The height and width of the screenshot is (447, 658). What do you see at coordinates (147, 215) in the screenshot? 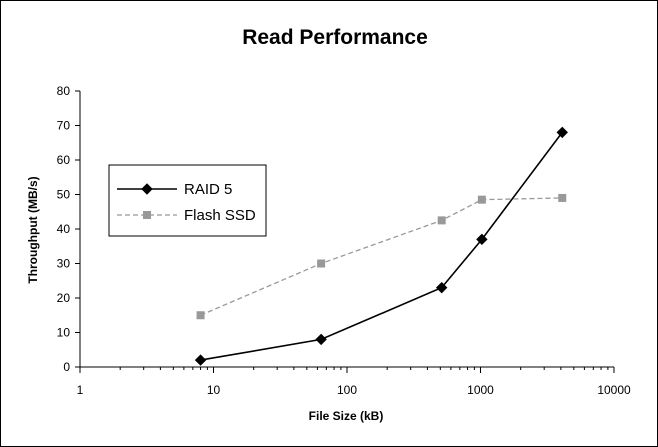
I see `legend-marker-flash-ssd` at bounding box center [147, 215].